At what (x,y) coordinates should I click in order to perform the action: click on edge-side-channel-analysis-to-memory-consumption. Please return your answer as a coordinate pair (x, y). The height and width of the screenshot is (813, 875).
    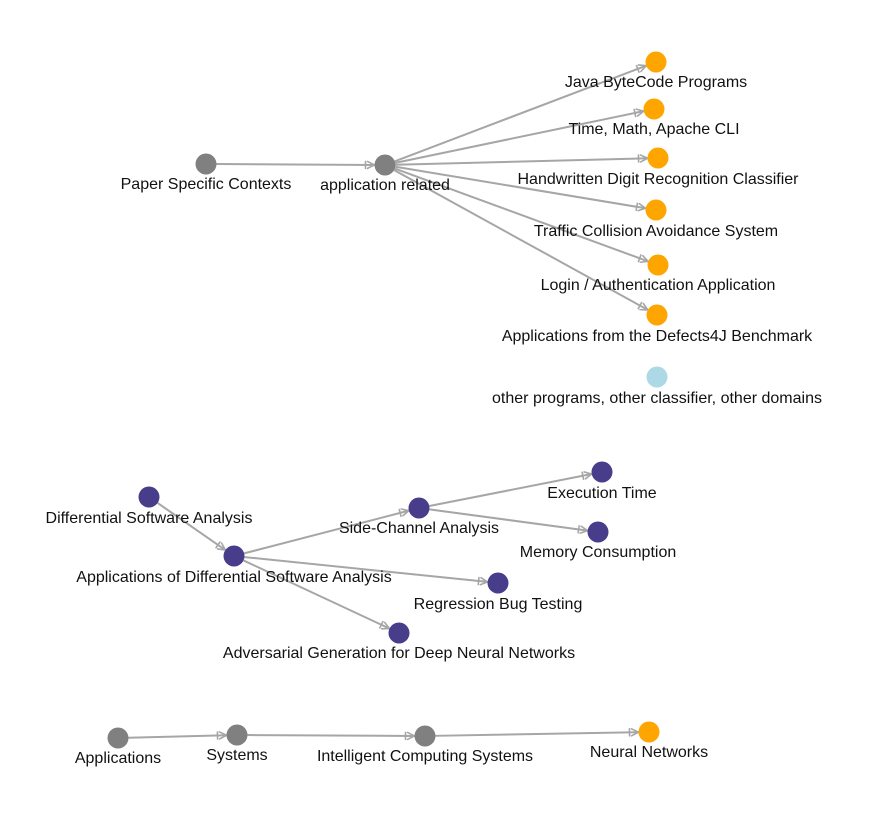
    Looking at the image, I should click on (509, 521).